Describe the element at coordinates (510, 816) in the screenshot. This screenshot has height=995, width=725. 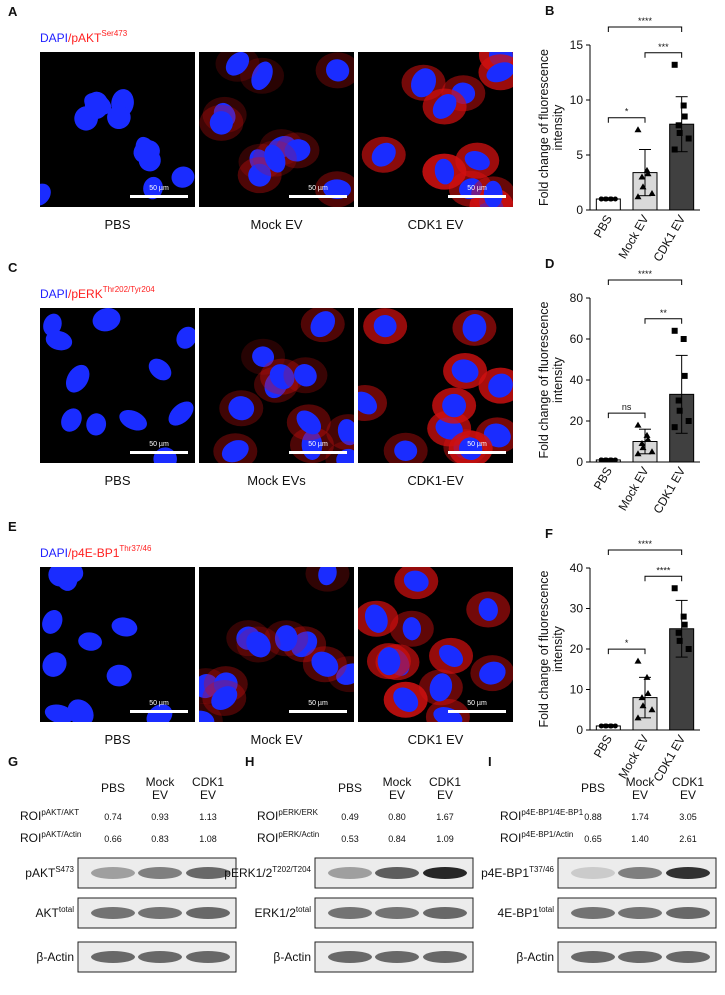
I see `roi-name: ROI` at that location.